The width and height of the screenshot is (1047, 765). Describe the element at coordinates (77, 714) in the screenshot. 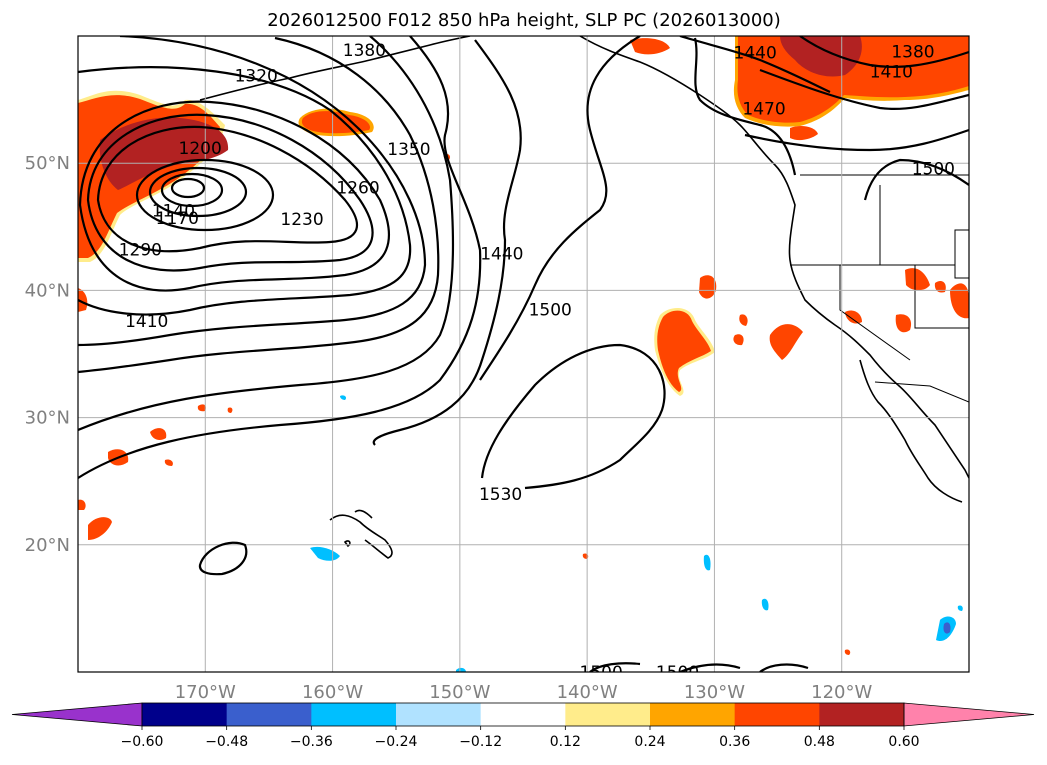

I see `colorbar-extend-low` at that location.